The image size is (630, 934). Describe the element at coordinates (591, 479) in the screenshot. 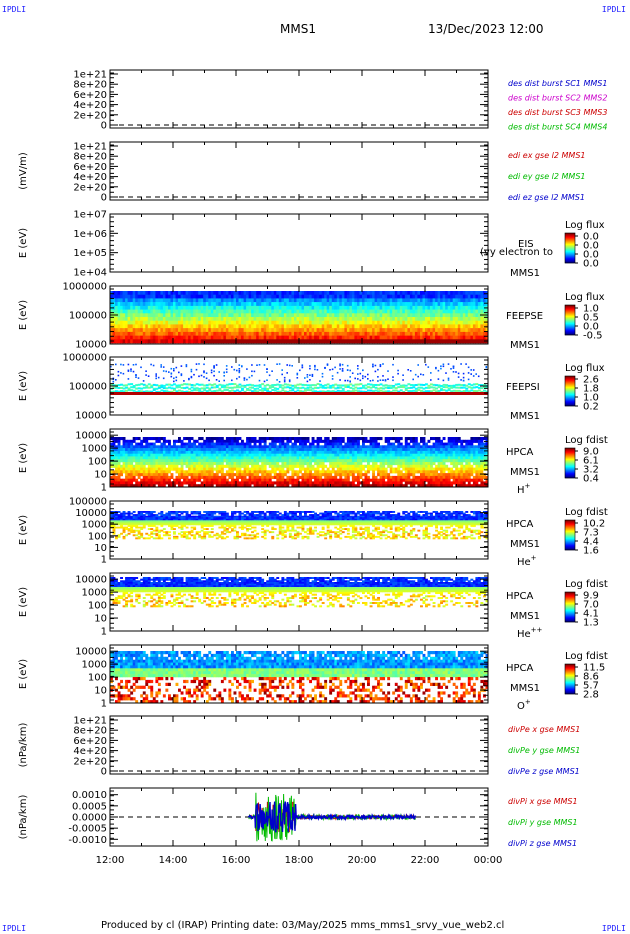

I see `colorbar-tick-label: 0.4` at that location.